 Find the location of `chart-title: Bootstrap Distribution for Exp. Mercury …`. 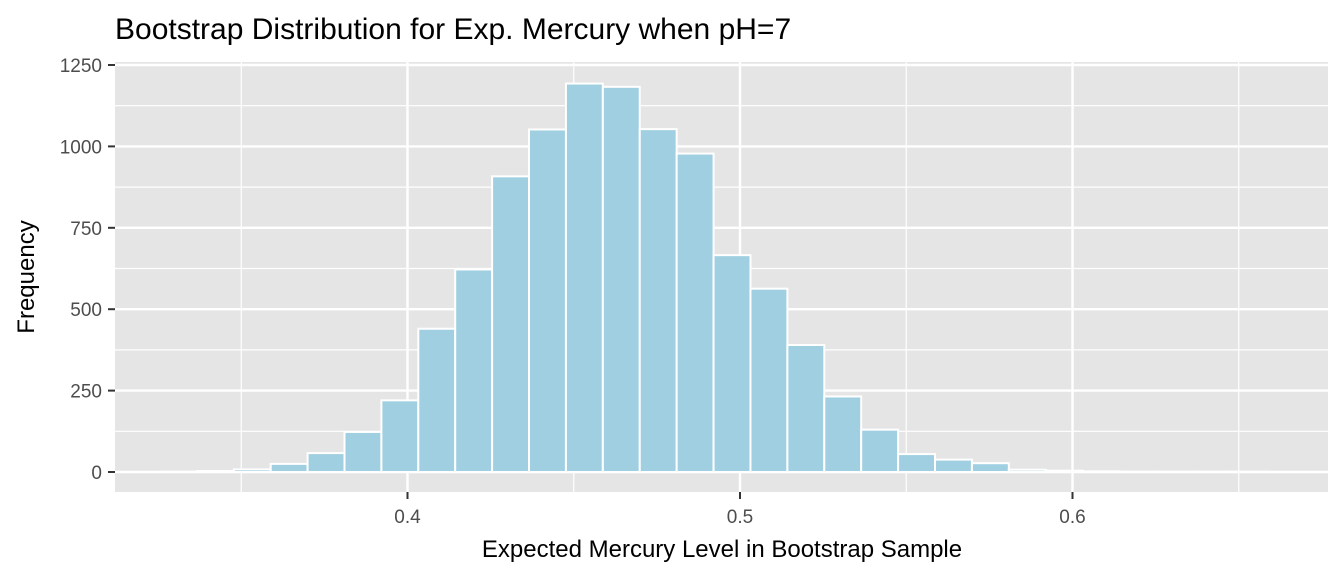

chart-title: Bootstrap Distribution for Exp. Mercury … is located at coordinates (453, 29).